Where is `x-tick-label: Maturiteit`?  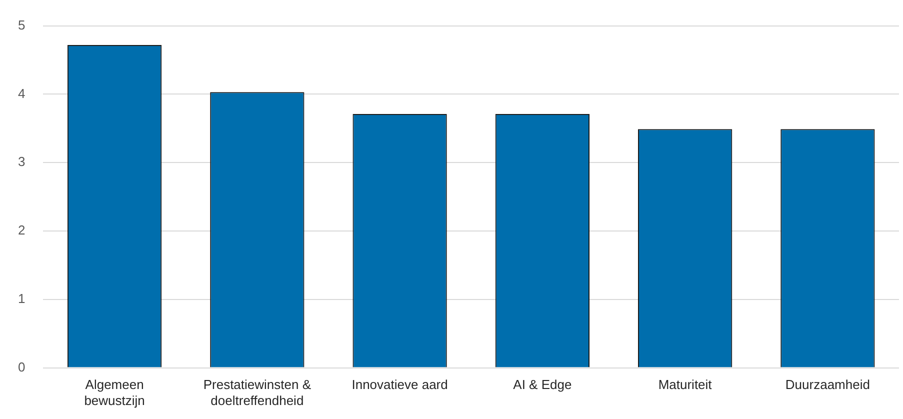 x-tick-label: Maturiteit is located at coordinates (685, 384).